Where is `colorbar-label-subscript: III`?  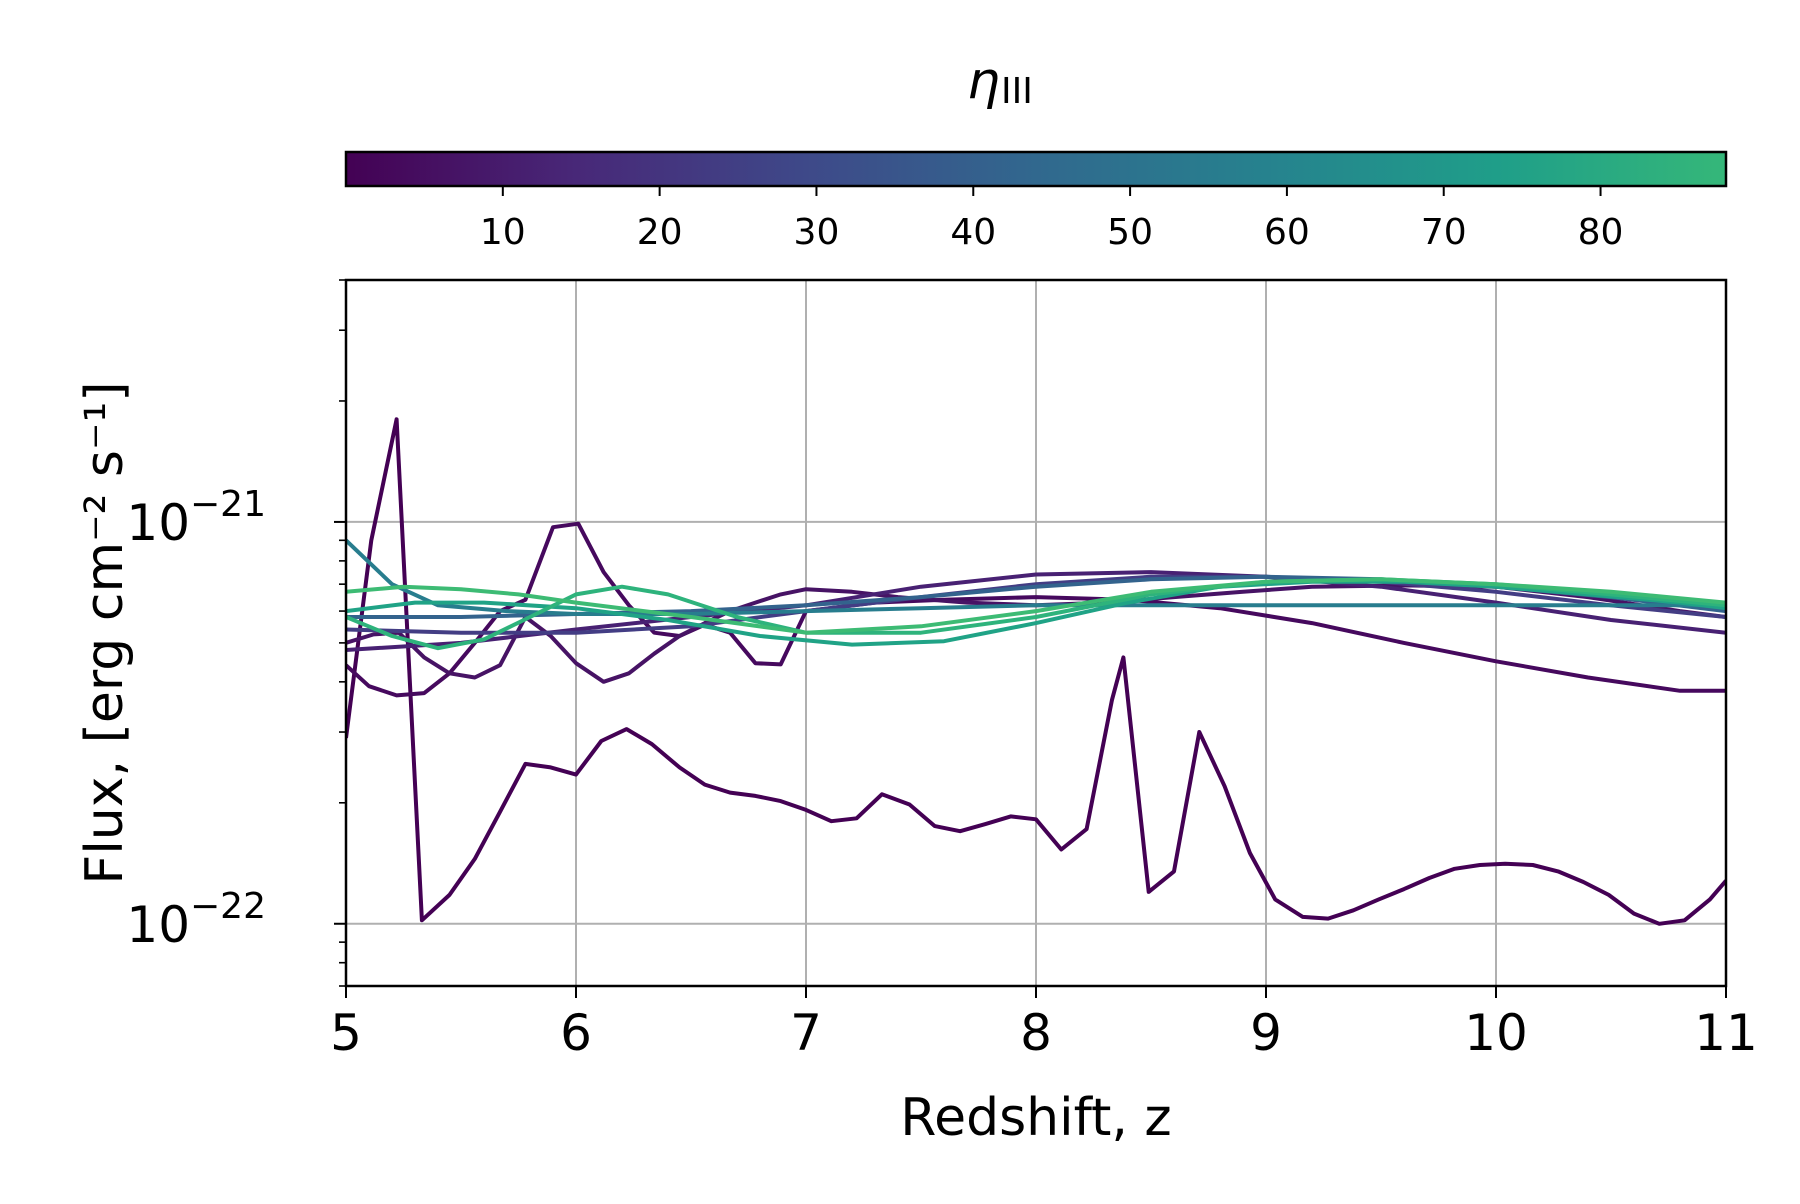
colorbar-label-subscript: III is located at coordinates (1017, 91).